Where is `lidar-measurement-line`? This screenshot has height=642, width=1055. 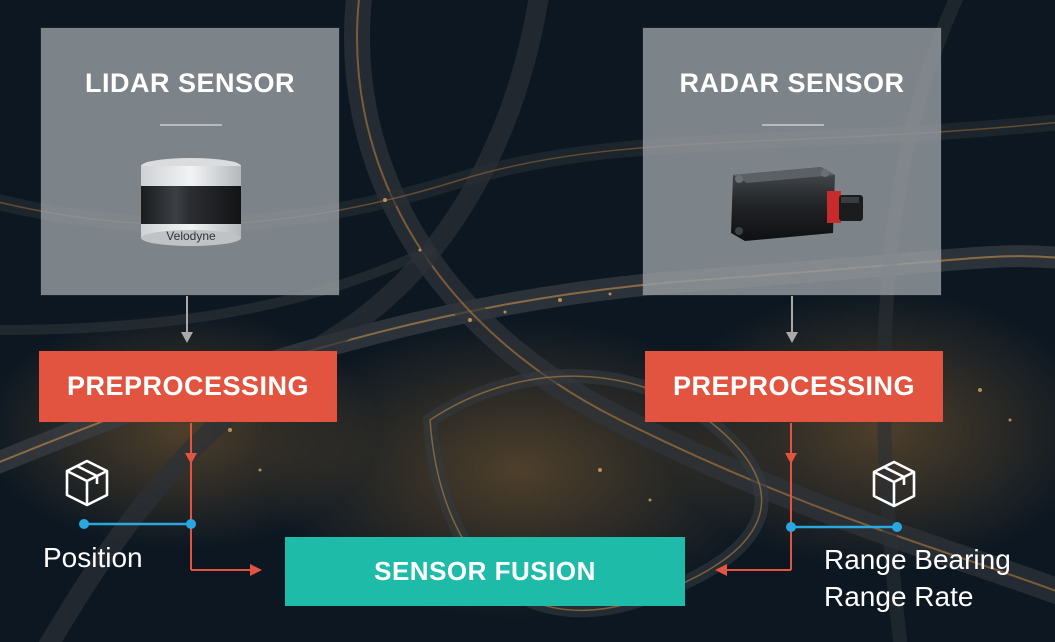
lidar-measurement-line is located at coordinates (137, 524).